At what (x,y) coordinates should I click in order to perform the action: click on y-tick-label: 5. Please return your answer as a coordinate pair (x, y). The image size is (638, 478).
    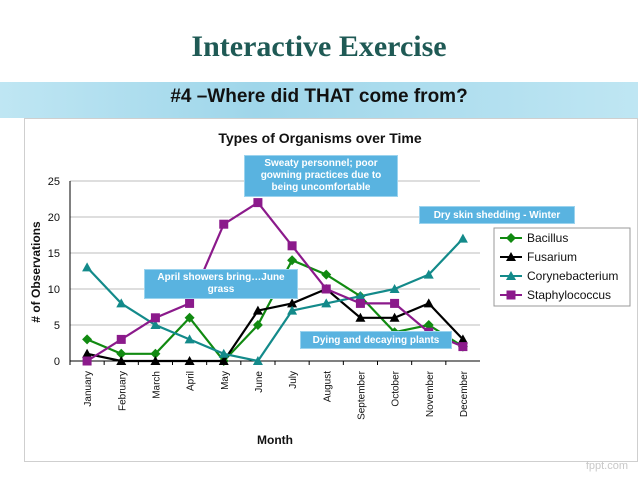
    Looking at the image, I should click on (57, 326).